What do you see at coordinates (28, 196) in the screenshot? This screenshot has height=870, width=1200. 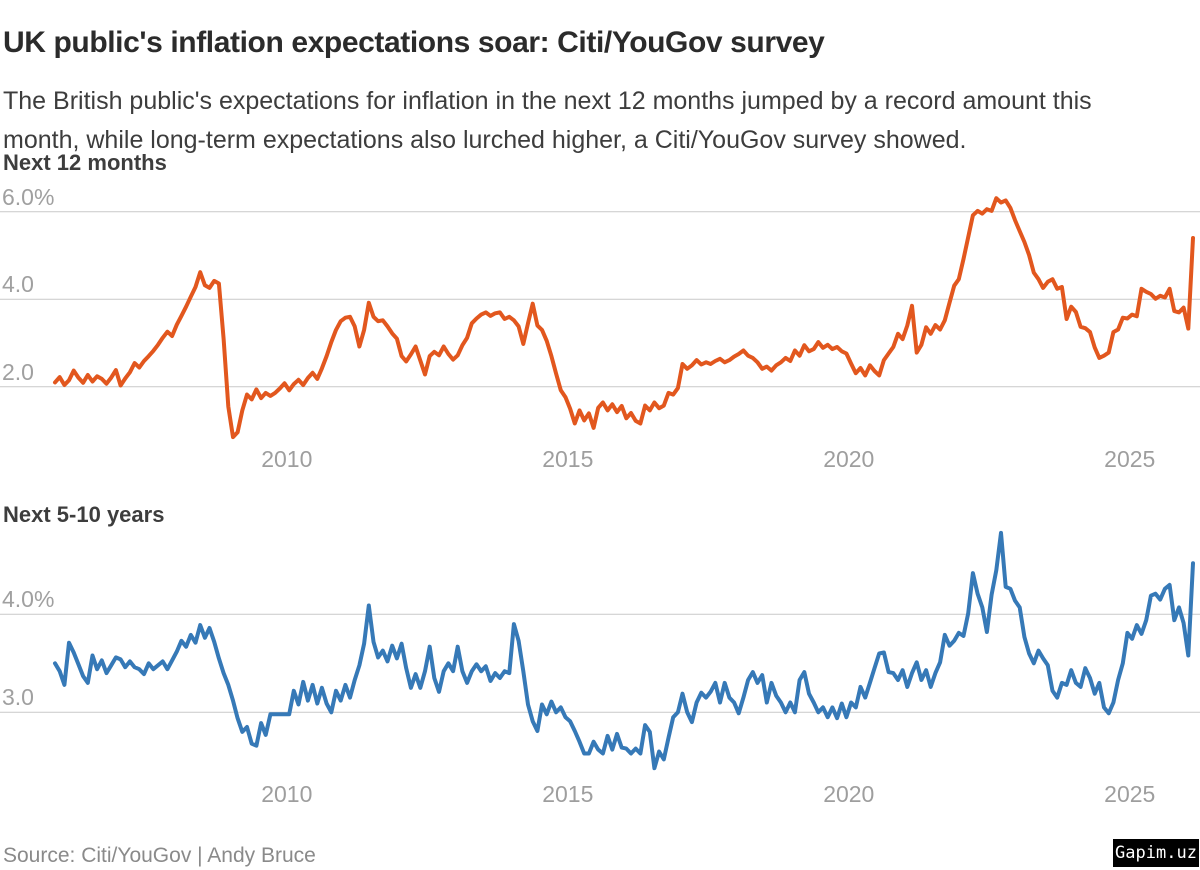 I see `y-axis-tick-label: 6.0%` at bounding box center [28, 196].